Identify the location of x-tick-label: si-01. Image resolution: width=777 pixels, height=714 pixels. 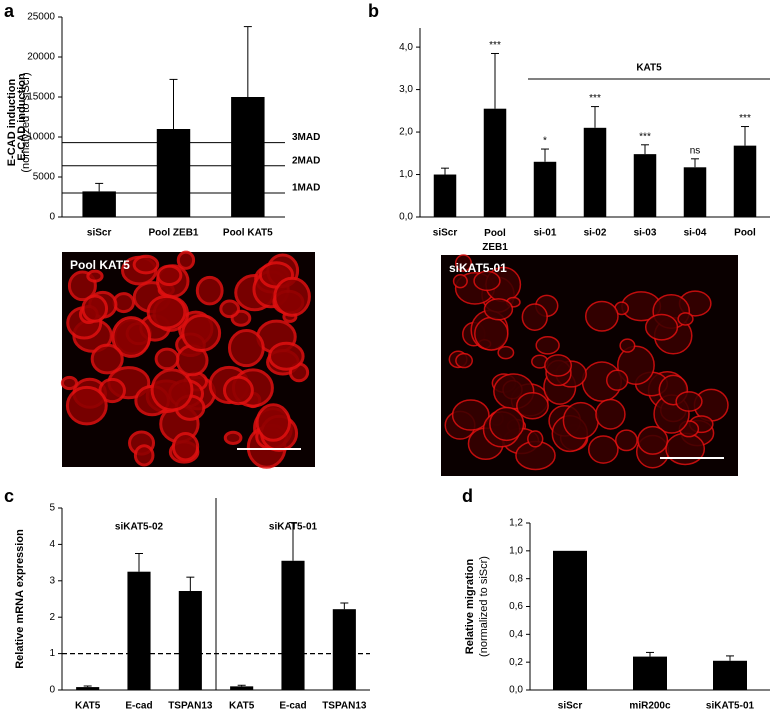
(545, 233).